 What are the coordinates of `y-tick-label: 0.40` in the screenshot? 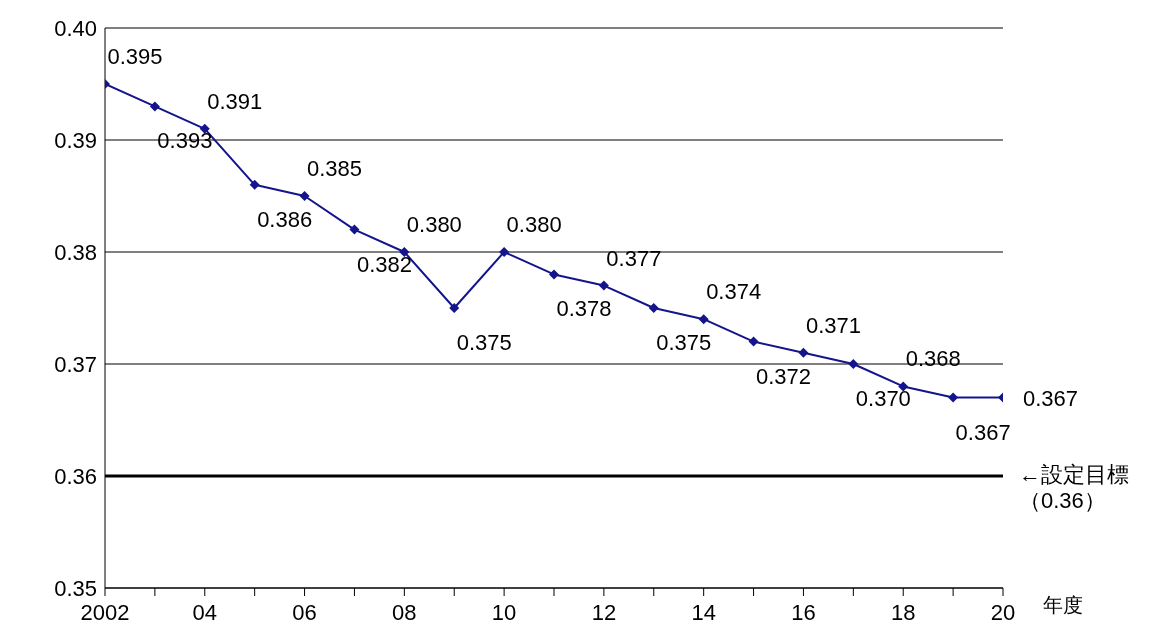 It's located at (75, 28).